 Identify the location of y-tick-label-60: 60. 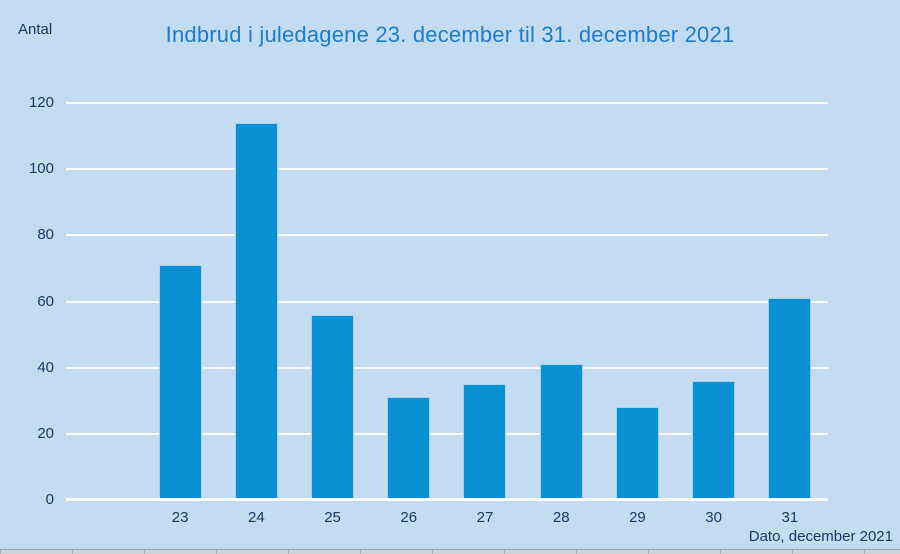
(45, 301).